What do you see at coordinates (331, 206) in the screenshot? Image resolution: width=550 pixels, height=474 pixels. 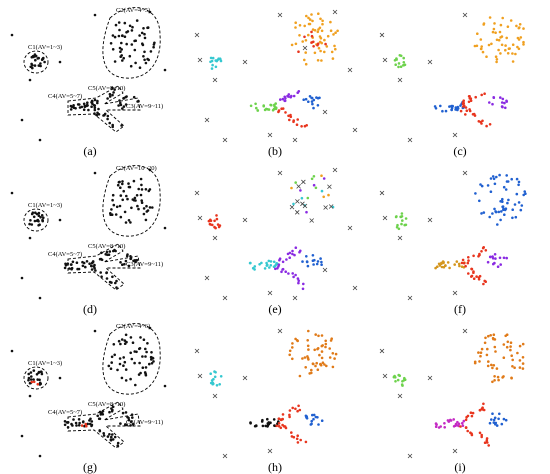 I see `c2-cross` at bounding box center [331, 206].